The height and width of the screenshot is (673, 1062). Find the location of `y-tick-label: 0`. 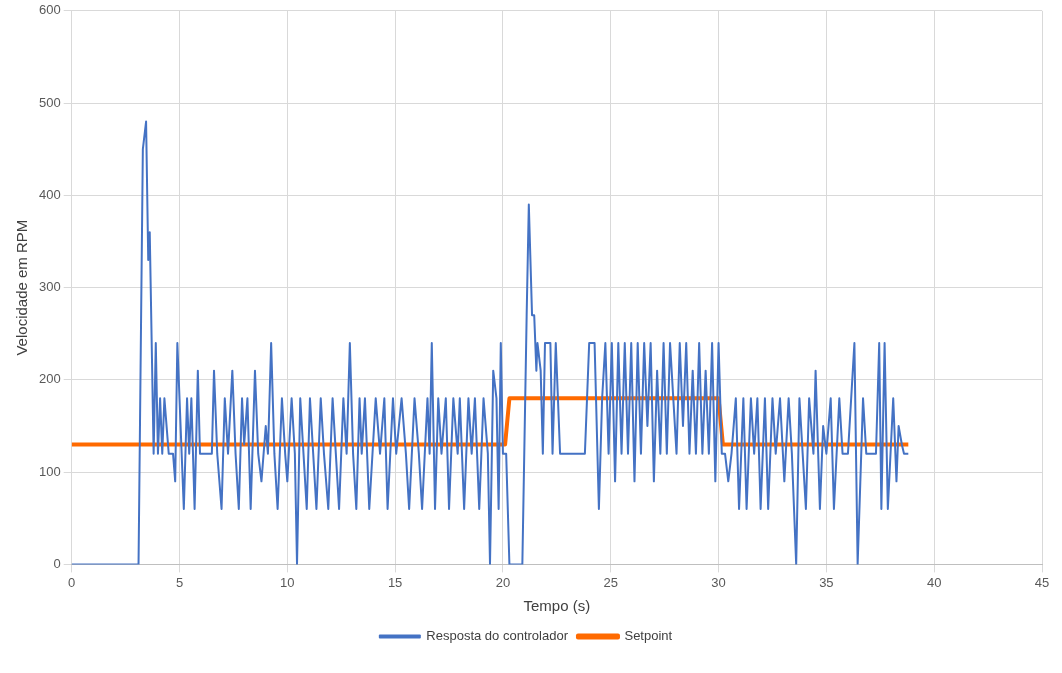

y-tick-label: 0 is located at coordinates (57, 563).